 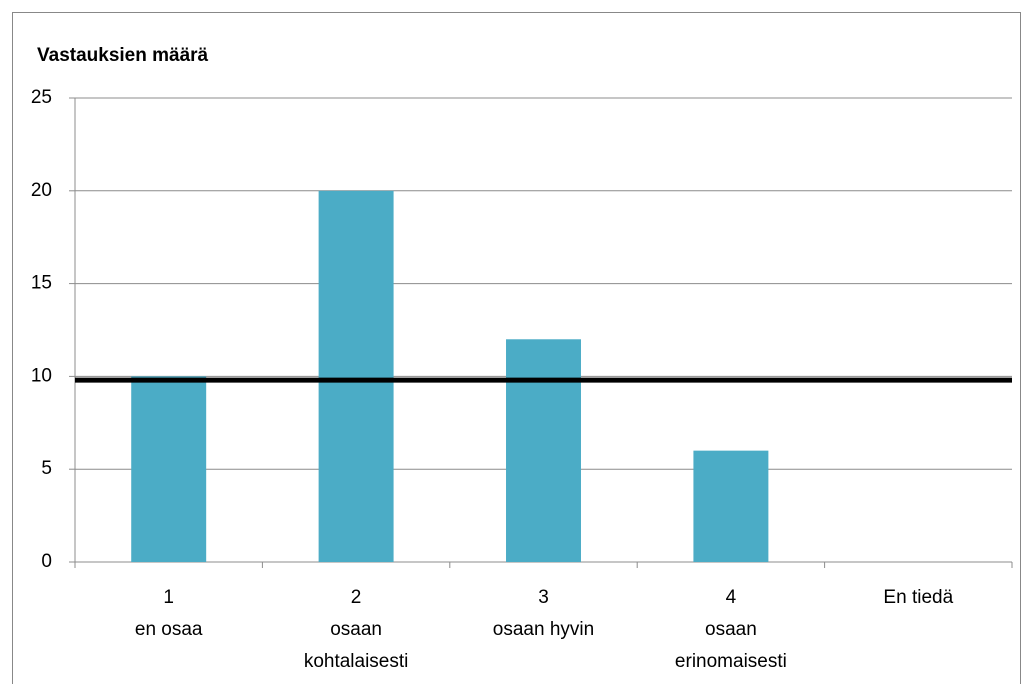 I want to click on y-tick-label: 25, so click(x=41, y=97).